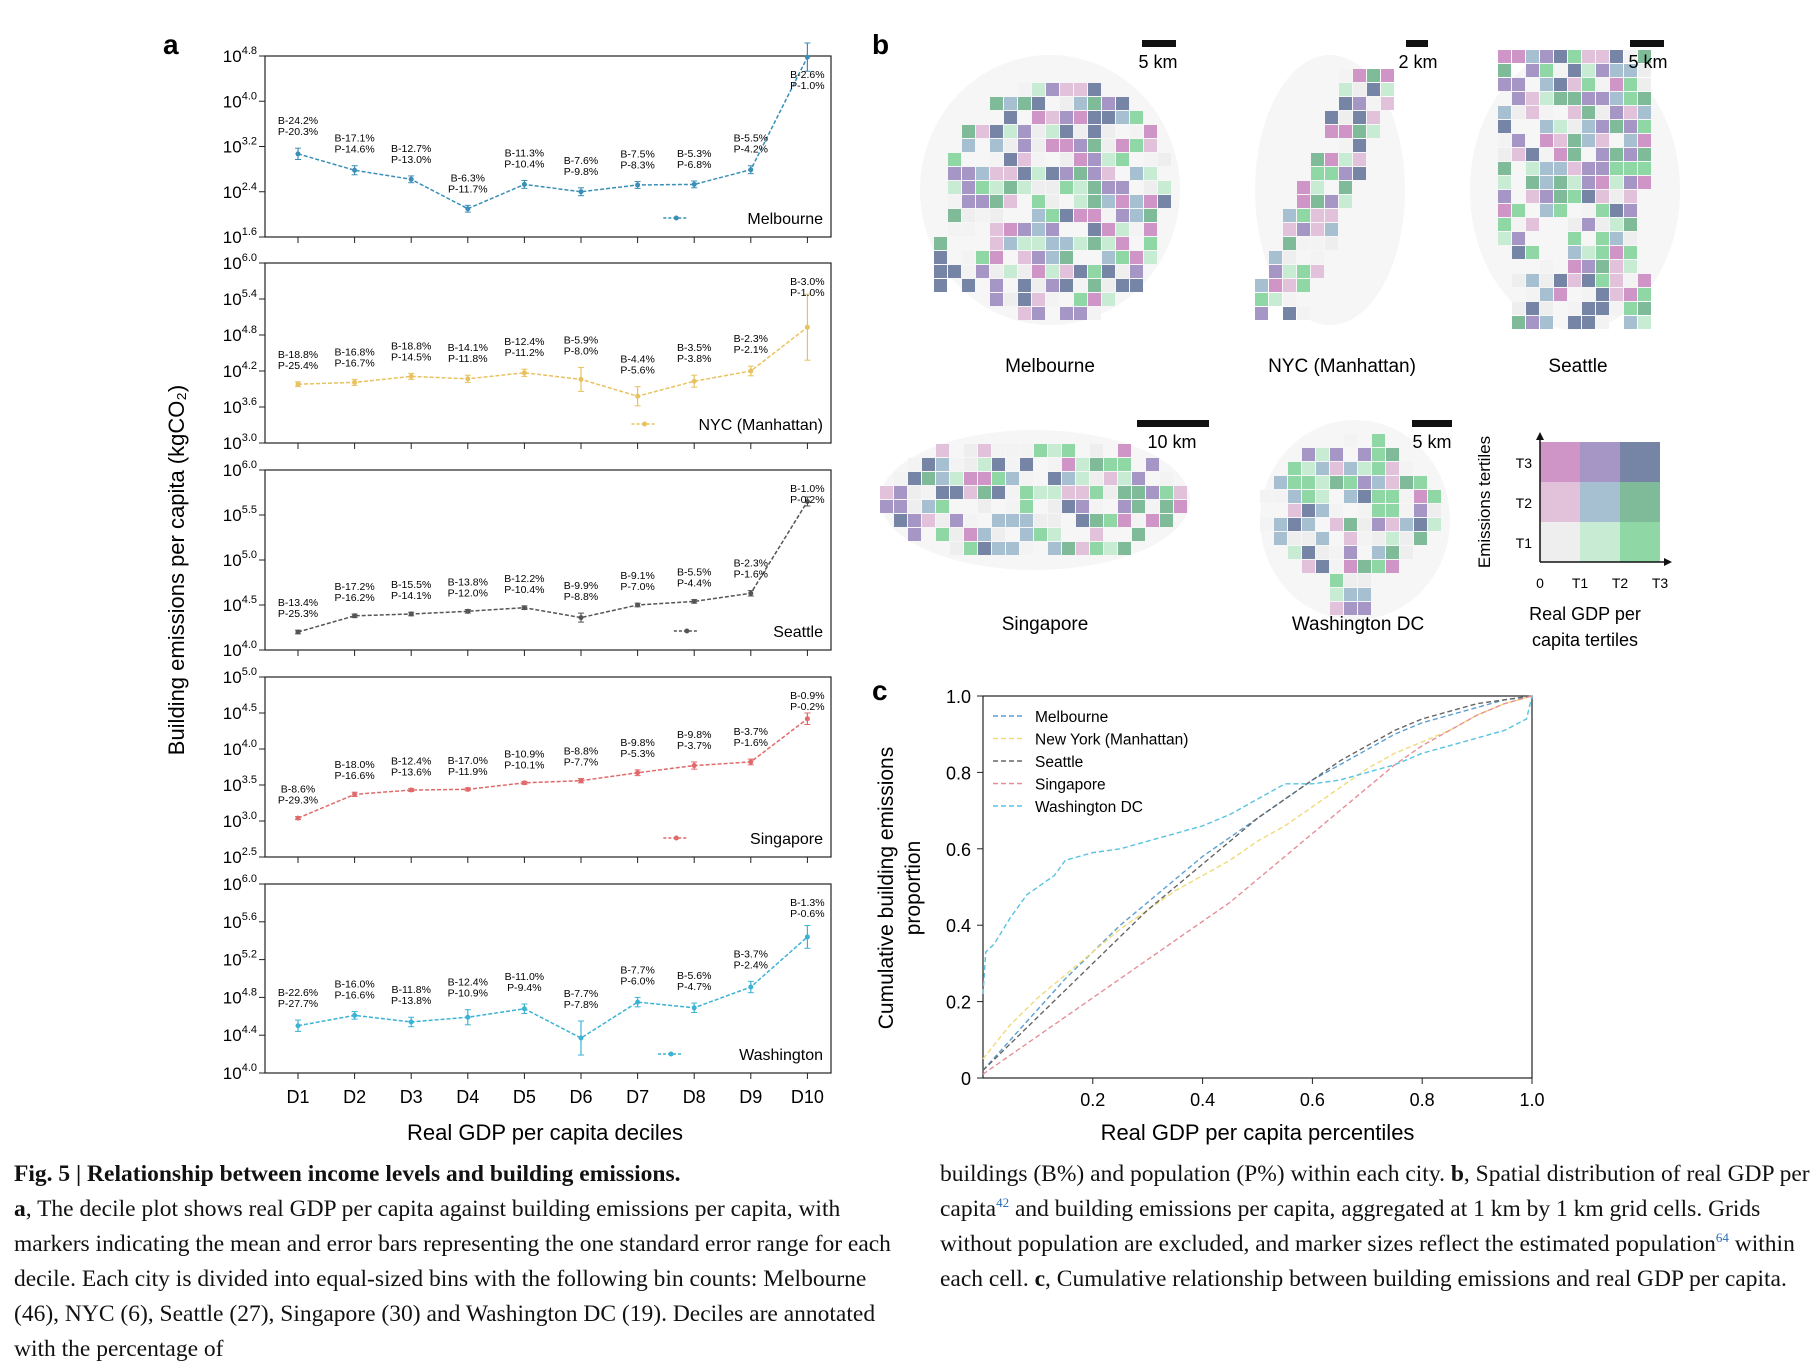 The image size is (1814, 1372). What do you see at coordinates (807, 75) in the screenshot?
I see `decile-b-label: B-2.6%` at bounding box center [807, 75].